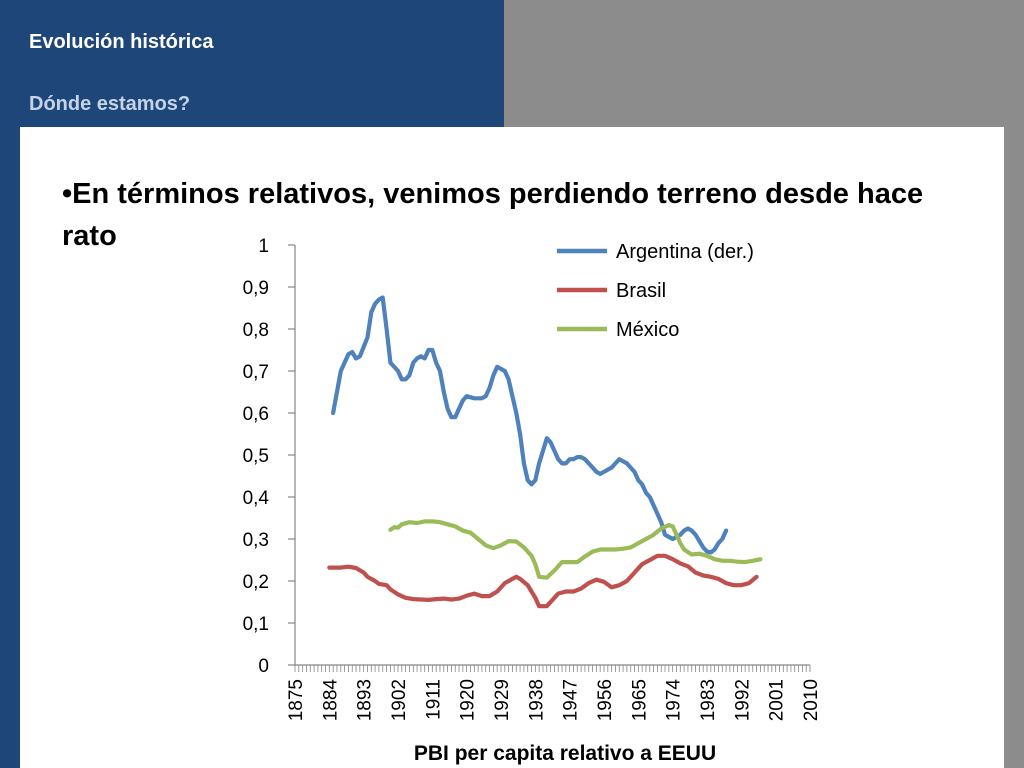 The height and width of the screenshot is (768, 1024). I want to click on x-tick-label: 1974, so click(674, 700).